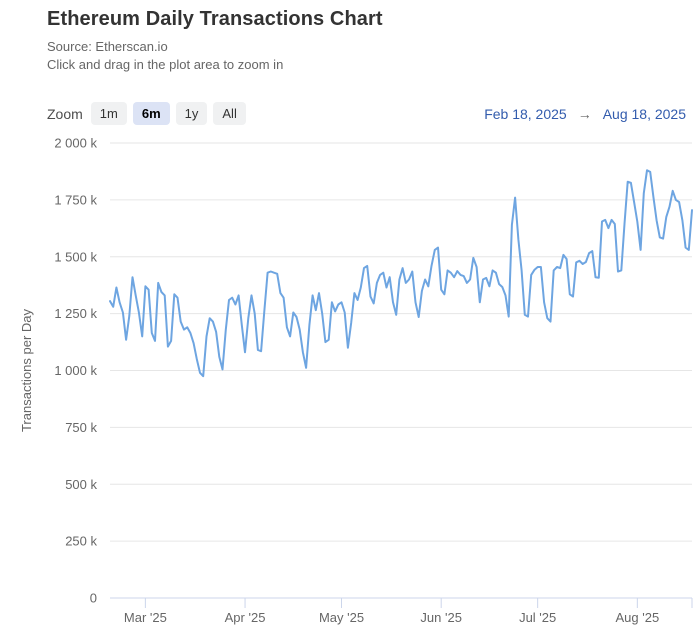 This screenshot has height=642, width=700. I want to click on y-axis-label-1750k: 1 750 k, so click(75, 199).